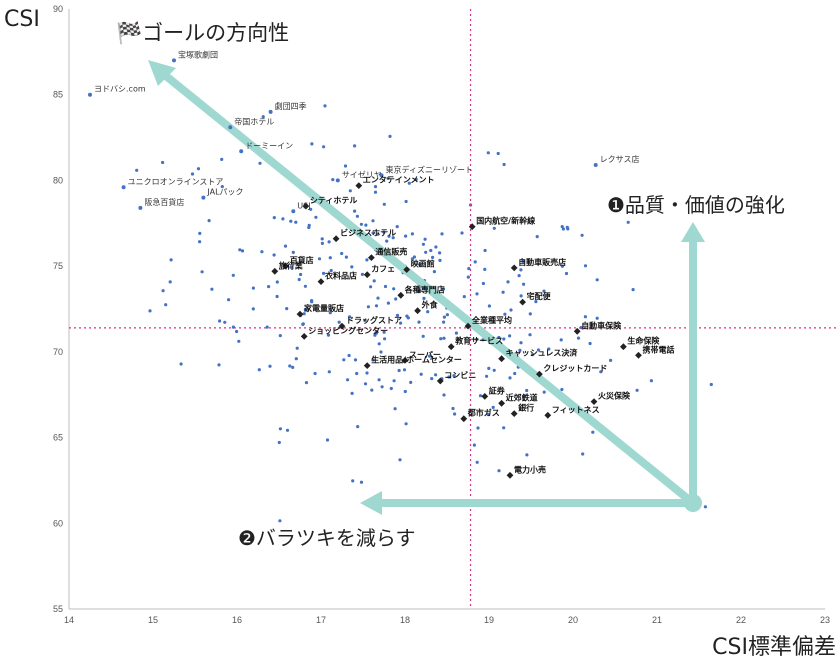  I want to click on y-tick-label: 90, so click(58, 9).